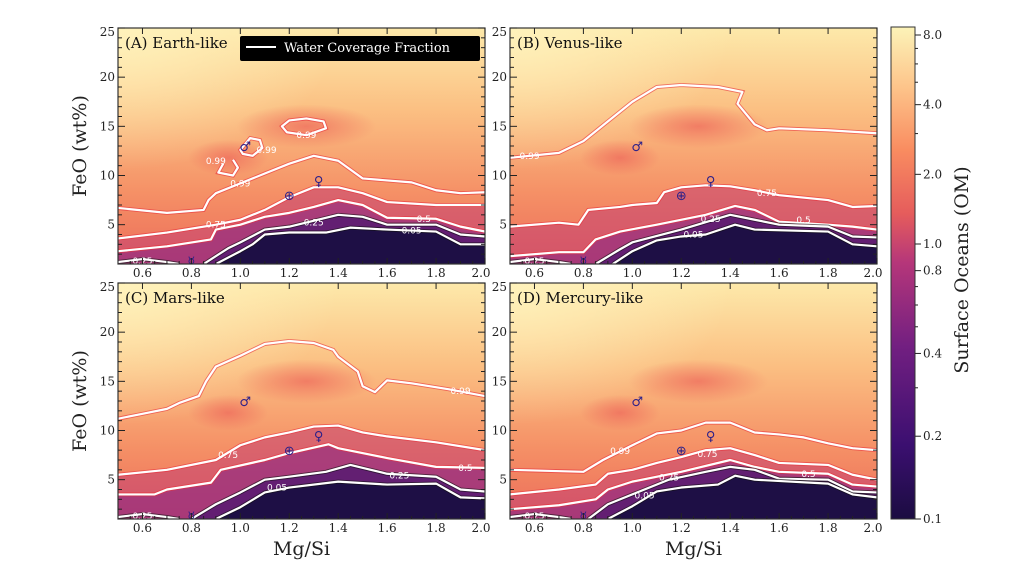 The width and height of the screenshot is (1024, 574). Describe the element at coordinates (932, 519) in the screenshot. I see `colorbar-tick-label: 0.1` at that location.